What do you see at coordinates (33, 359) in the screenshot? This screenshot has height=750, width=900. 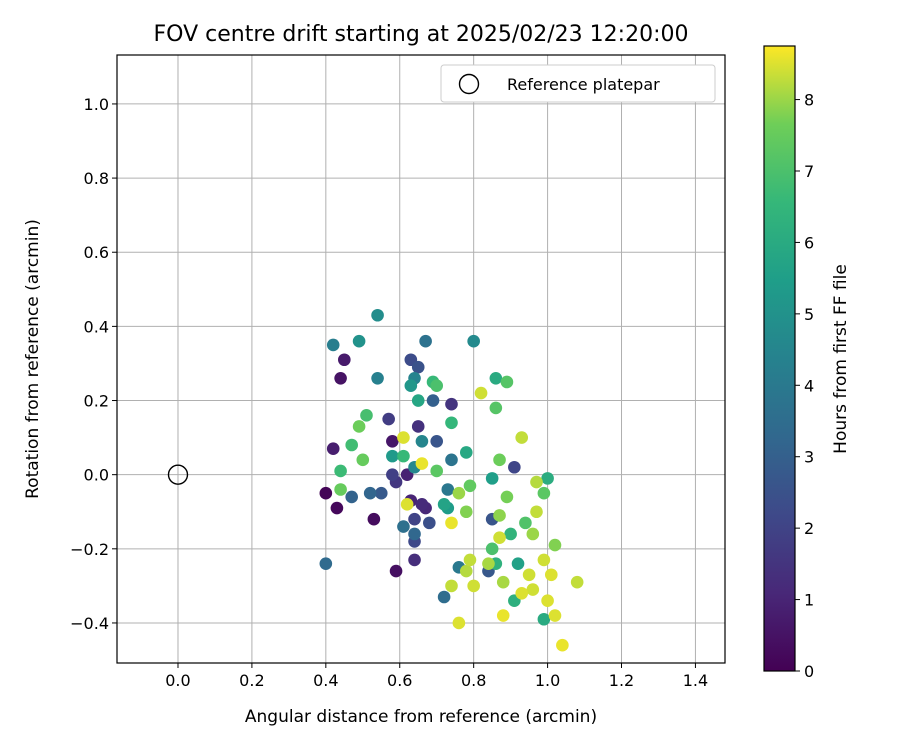 I see `y-axis-label: Rotation from reference (arcmin)` at bounding box center [33, 359].